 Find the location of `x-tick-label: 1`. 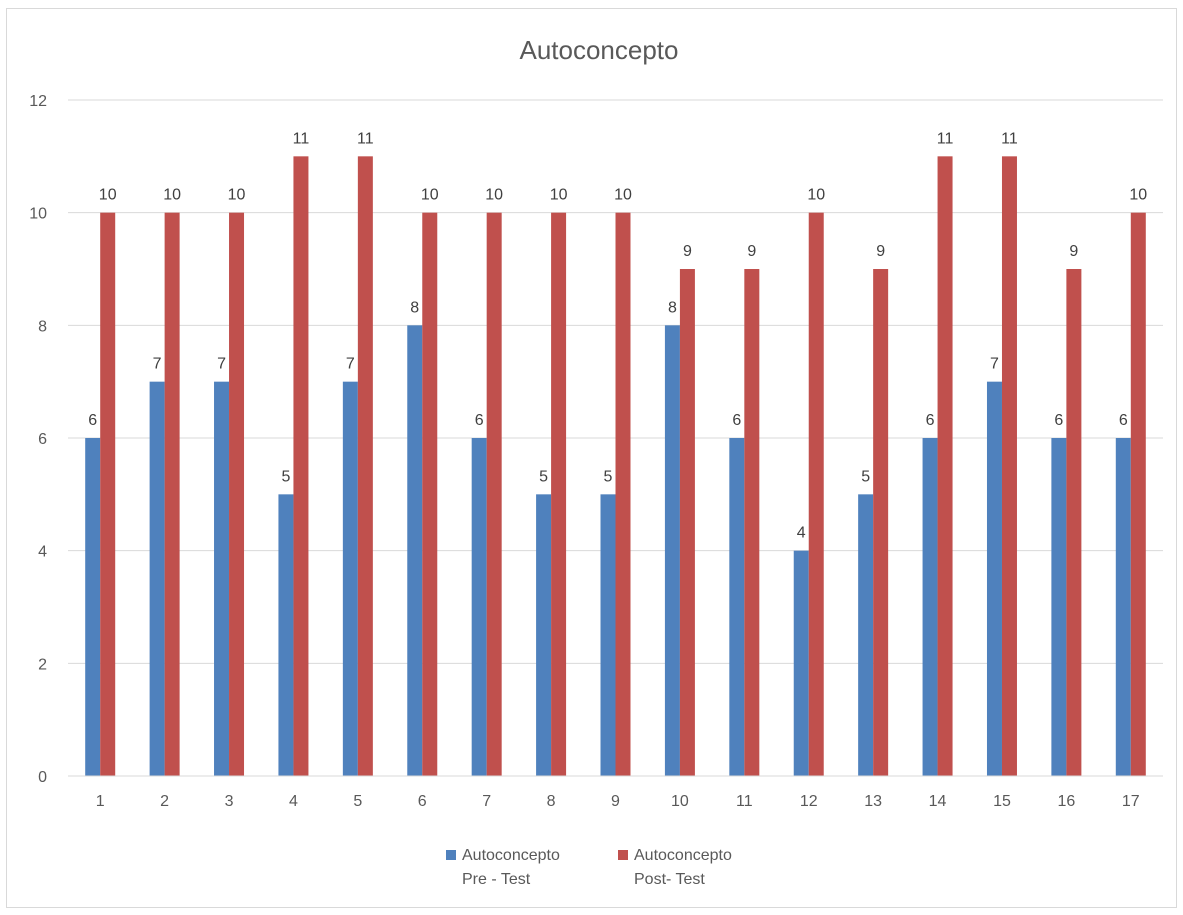

x-tick-label: 1 is located at coordinates (100, 801).